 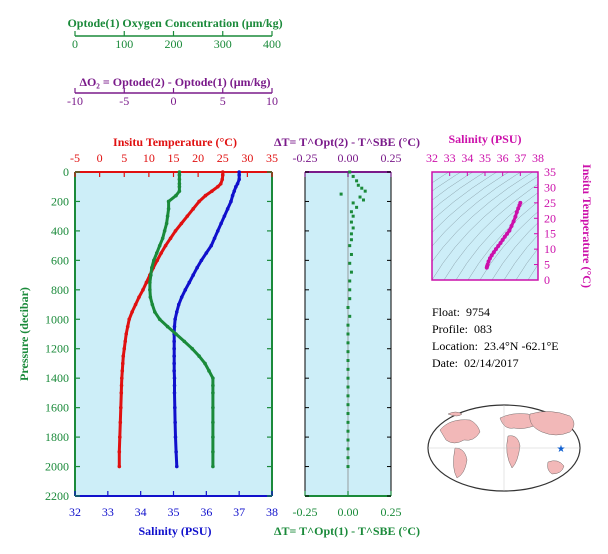 I want to click on ts-salinity-tick-label: 34, so click(x=467, y=158).